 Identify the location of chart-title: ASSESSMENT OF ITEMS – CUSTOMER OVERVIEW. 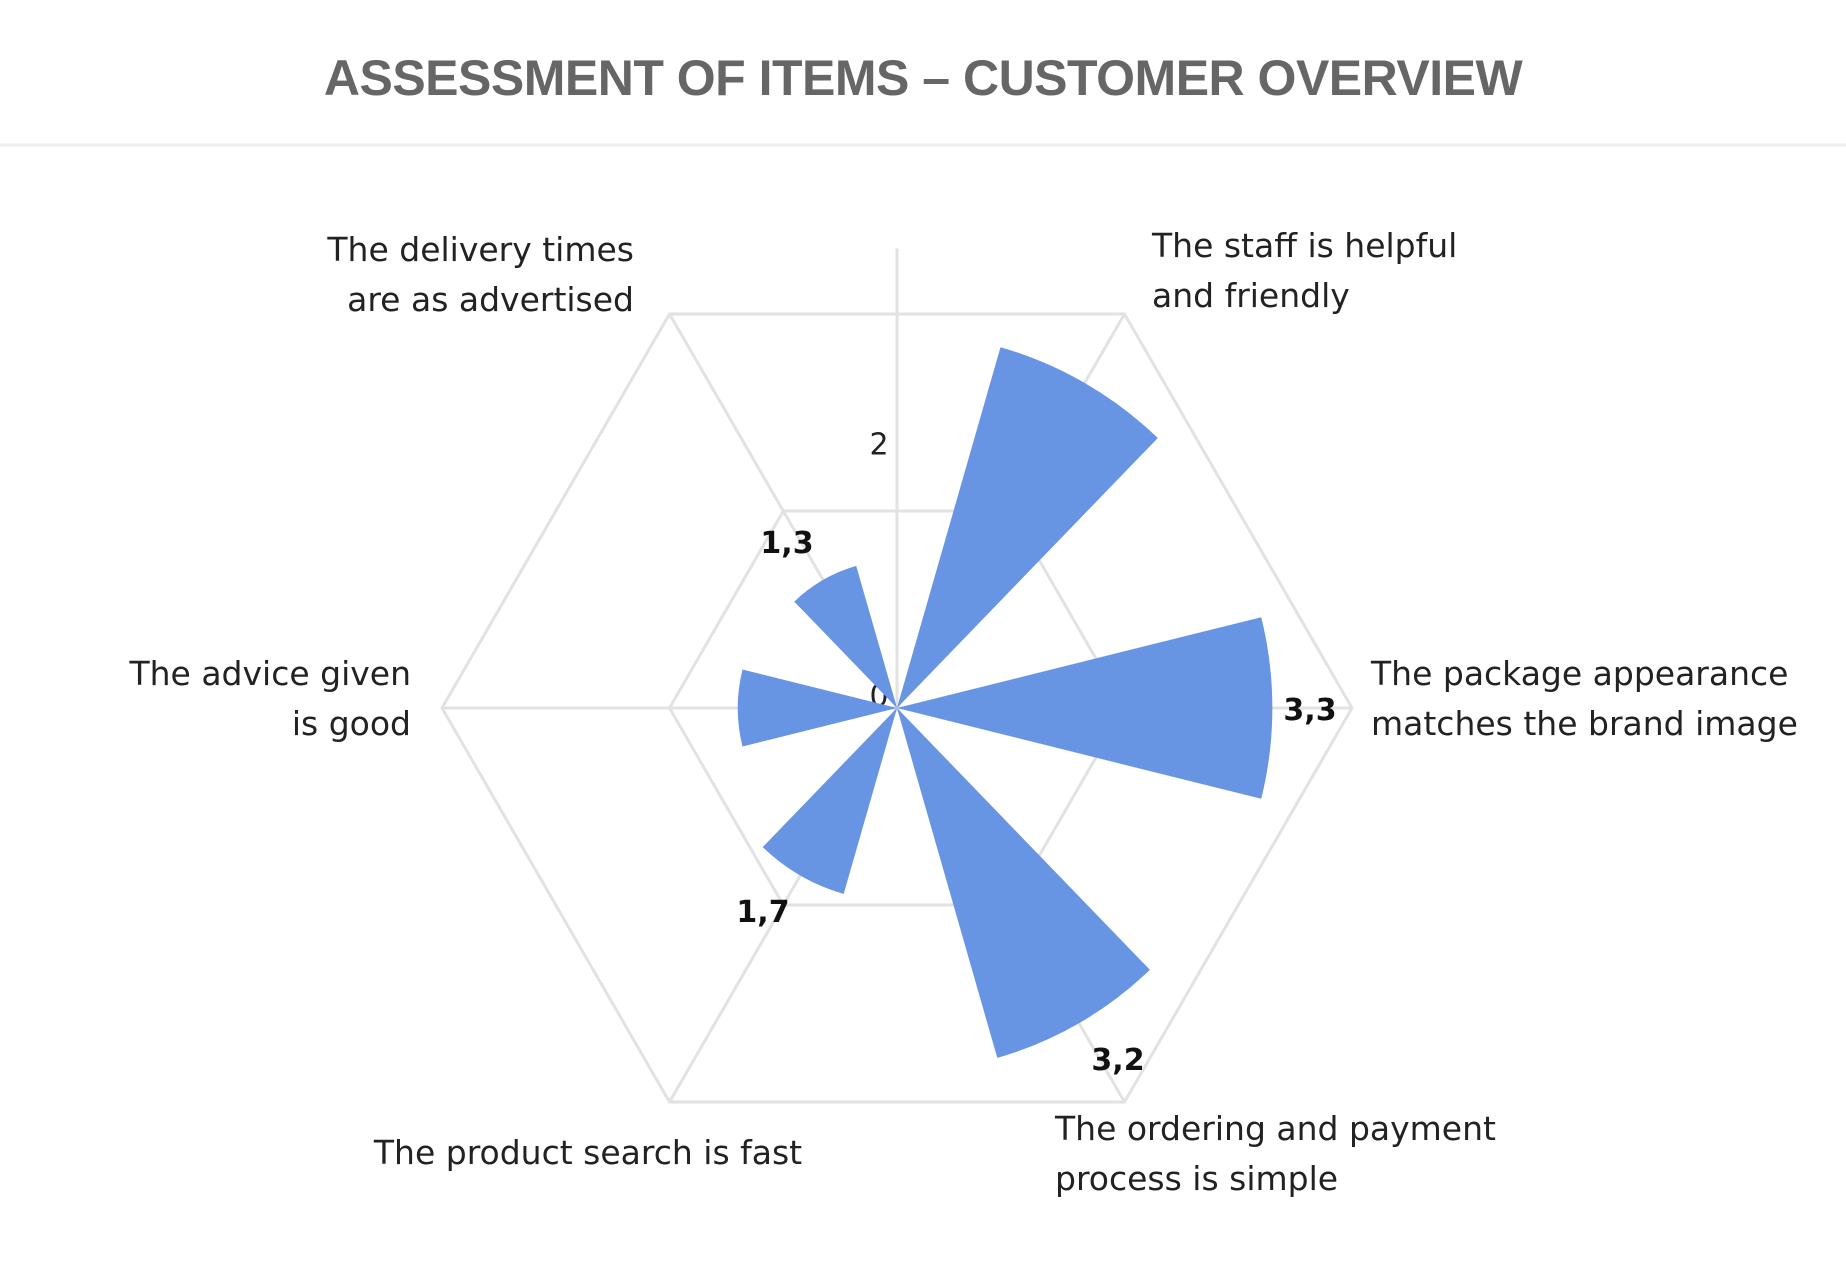
(924, 78).